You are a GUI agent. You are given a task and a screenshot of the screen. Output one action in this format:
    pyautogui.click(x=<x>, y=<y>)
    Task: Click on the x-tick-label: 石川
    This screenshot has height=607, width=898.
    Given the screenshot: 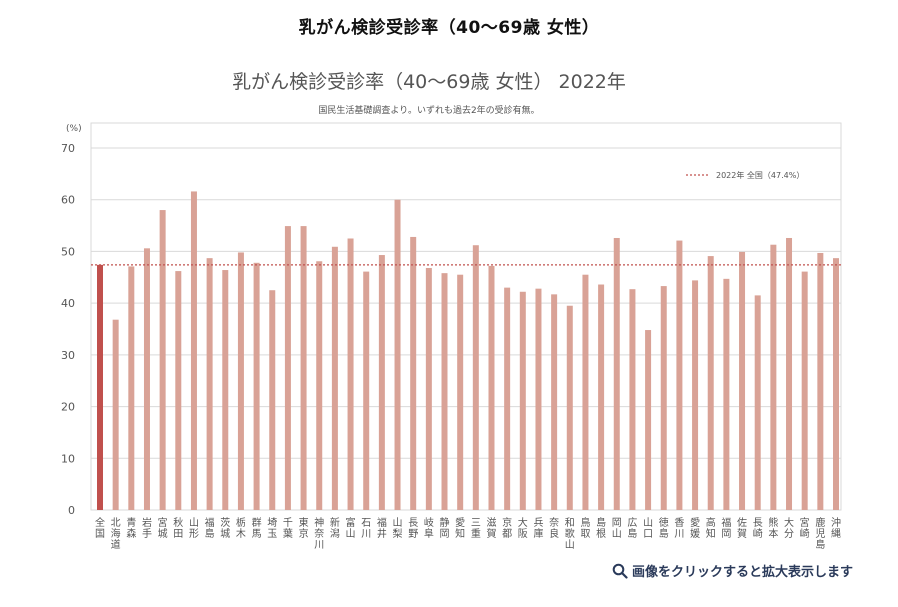 What is the action you would take?
    pyautogui.click(x=366, y=529)
    